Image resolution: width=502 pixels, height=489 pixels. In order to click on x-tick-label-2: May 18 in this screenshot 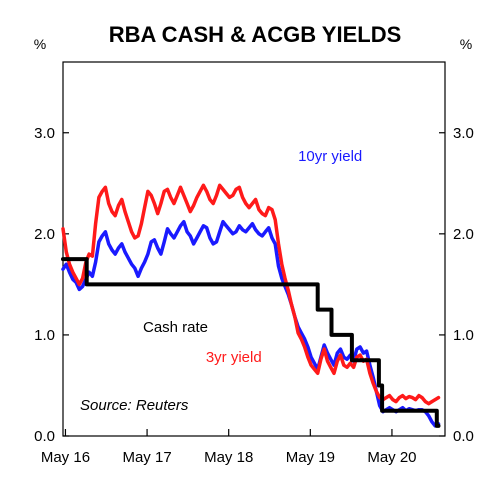, I will do `click(228, 457)`.